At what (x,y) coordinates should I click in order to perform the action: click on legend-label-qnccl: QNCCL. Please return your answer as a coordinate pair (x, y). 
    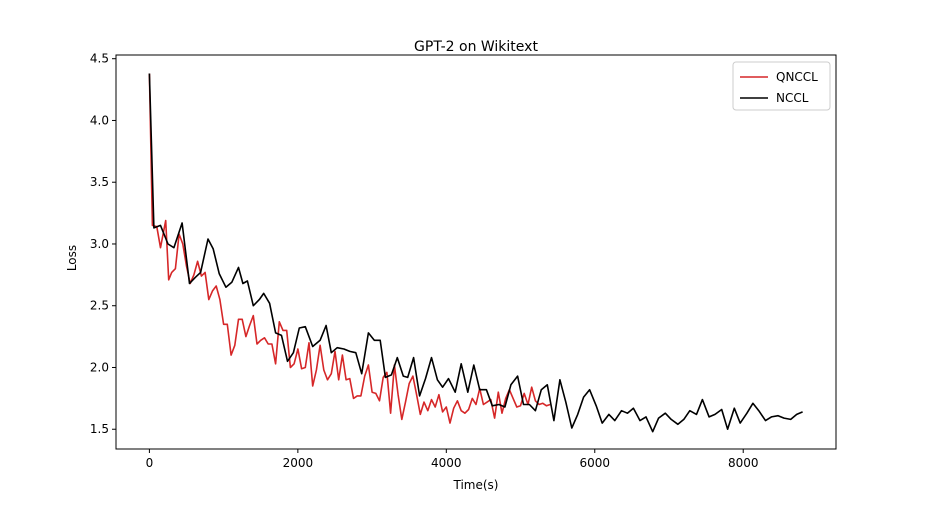
    Looking at the image, I should click on (797, 77).